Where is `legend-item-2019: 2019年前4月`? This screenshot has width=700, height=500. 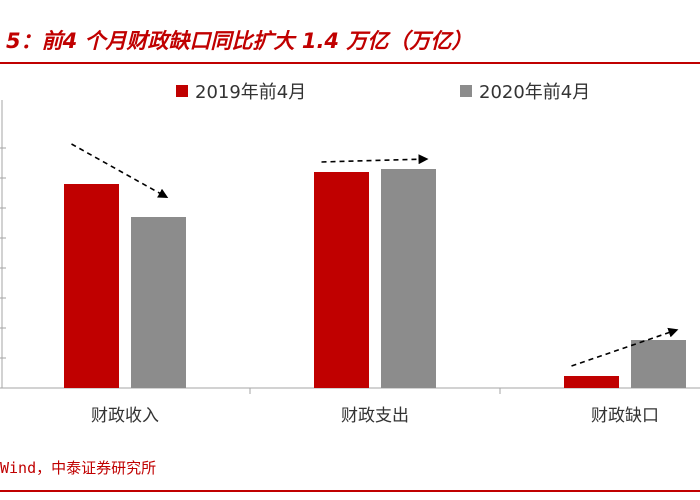
legend-item-2019: 2019年前4月 is located at coordinates (241, 91).